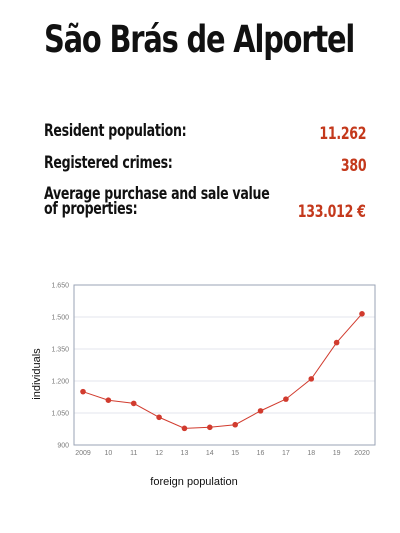  Describe the element at coordinates (60, 414) in the screenshot. I see `y-tick-label: 1.050` at that location.